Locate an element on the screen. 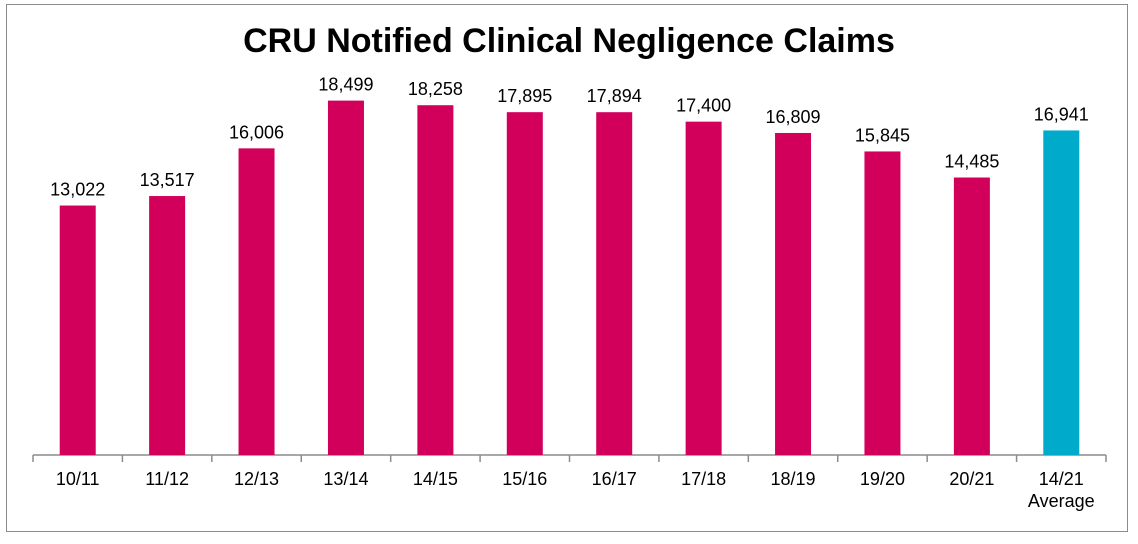  data-label: 18,258 is located at coordinates (435, 89).